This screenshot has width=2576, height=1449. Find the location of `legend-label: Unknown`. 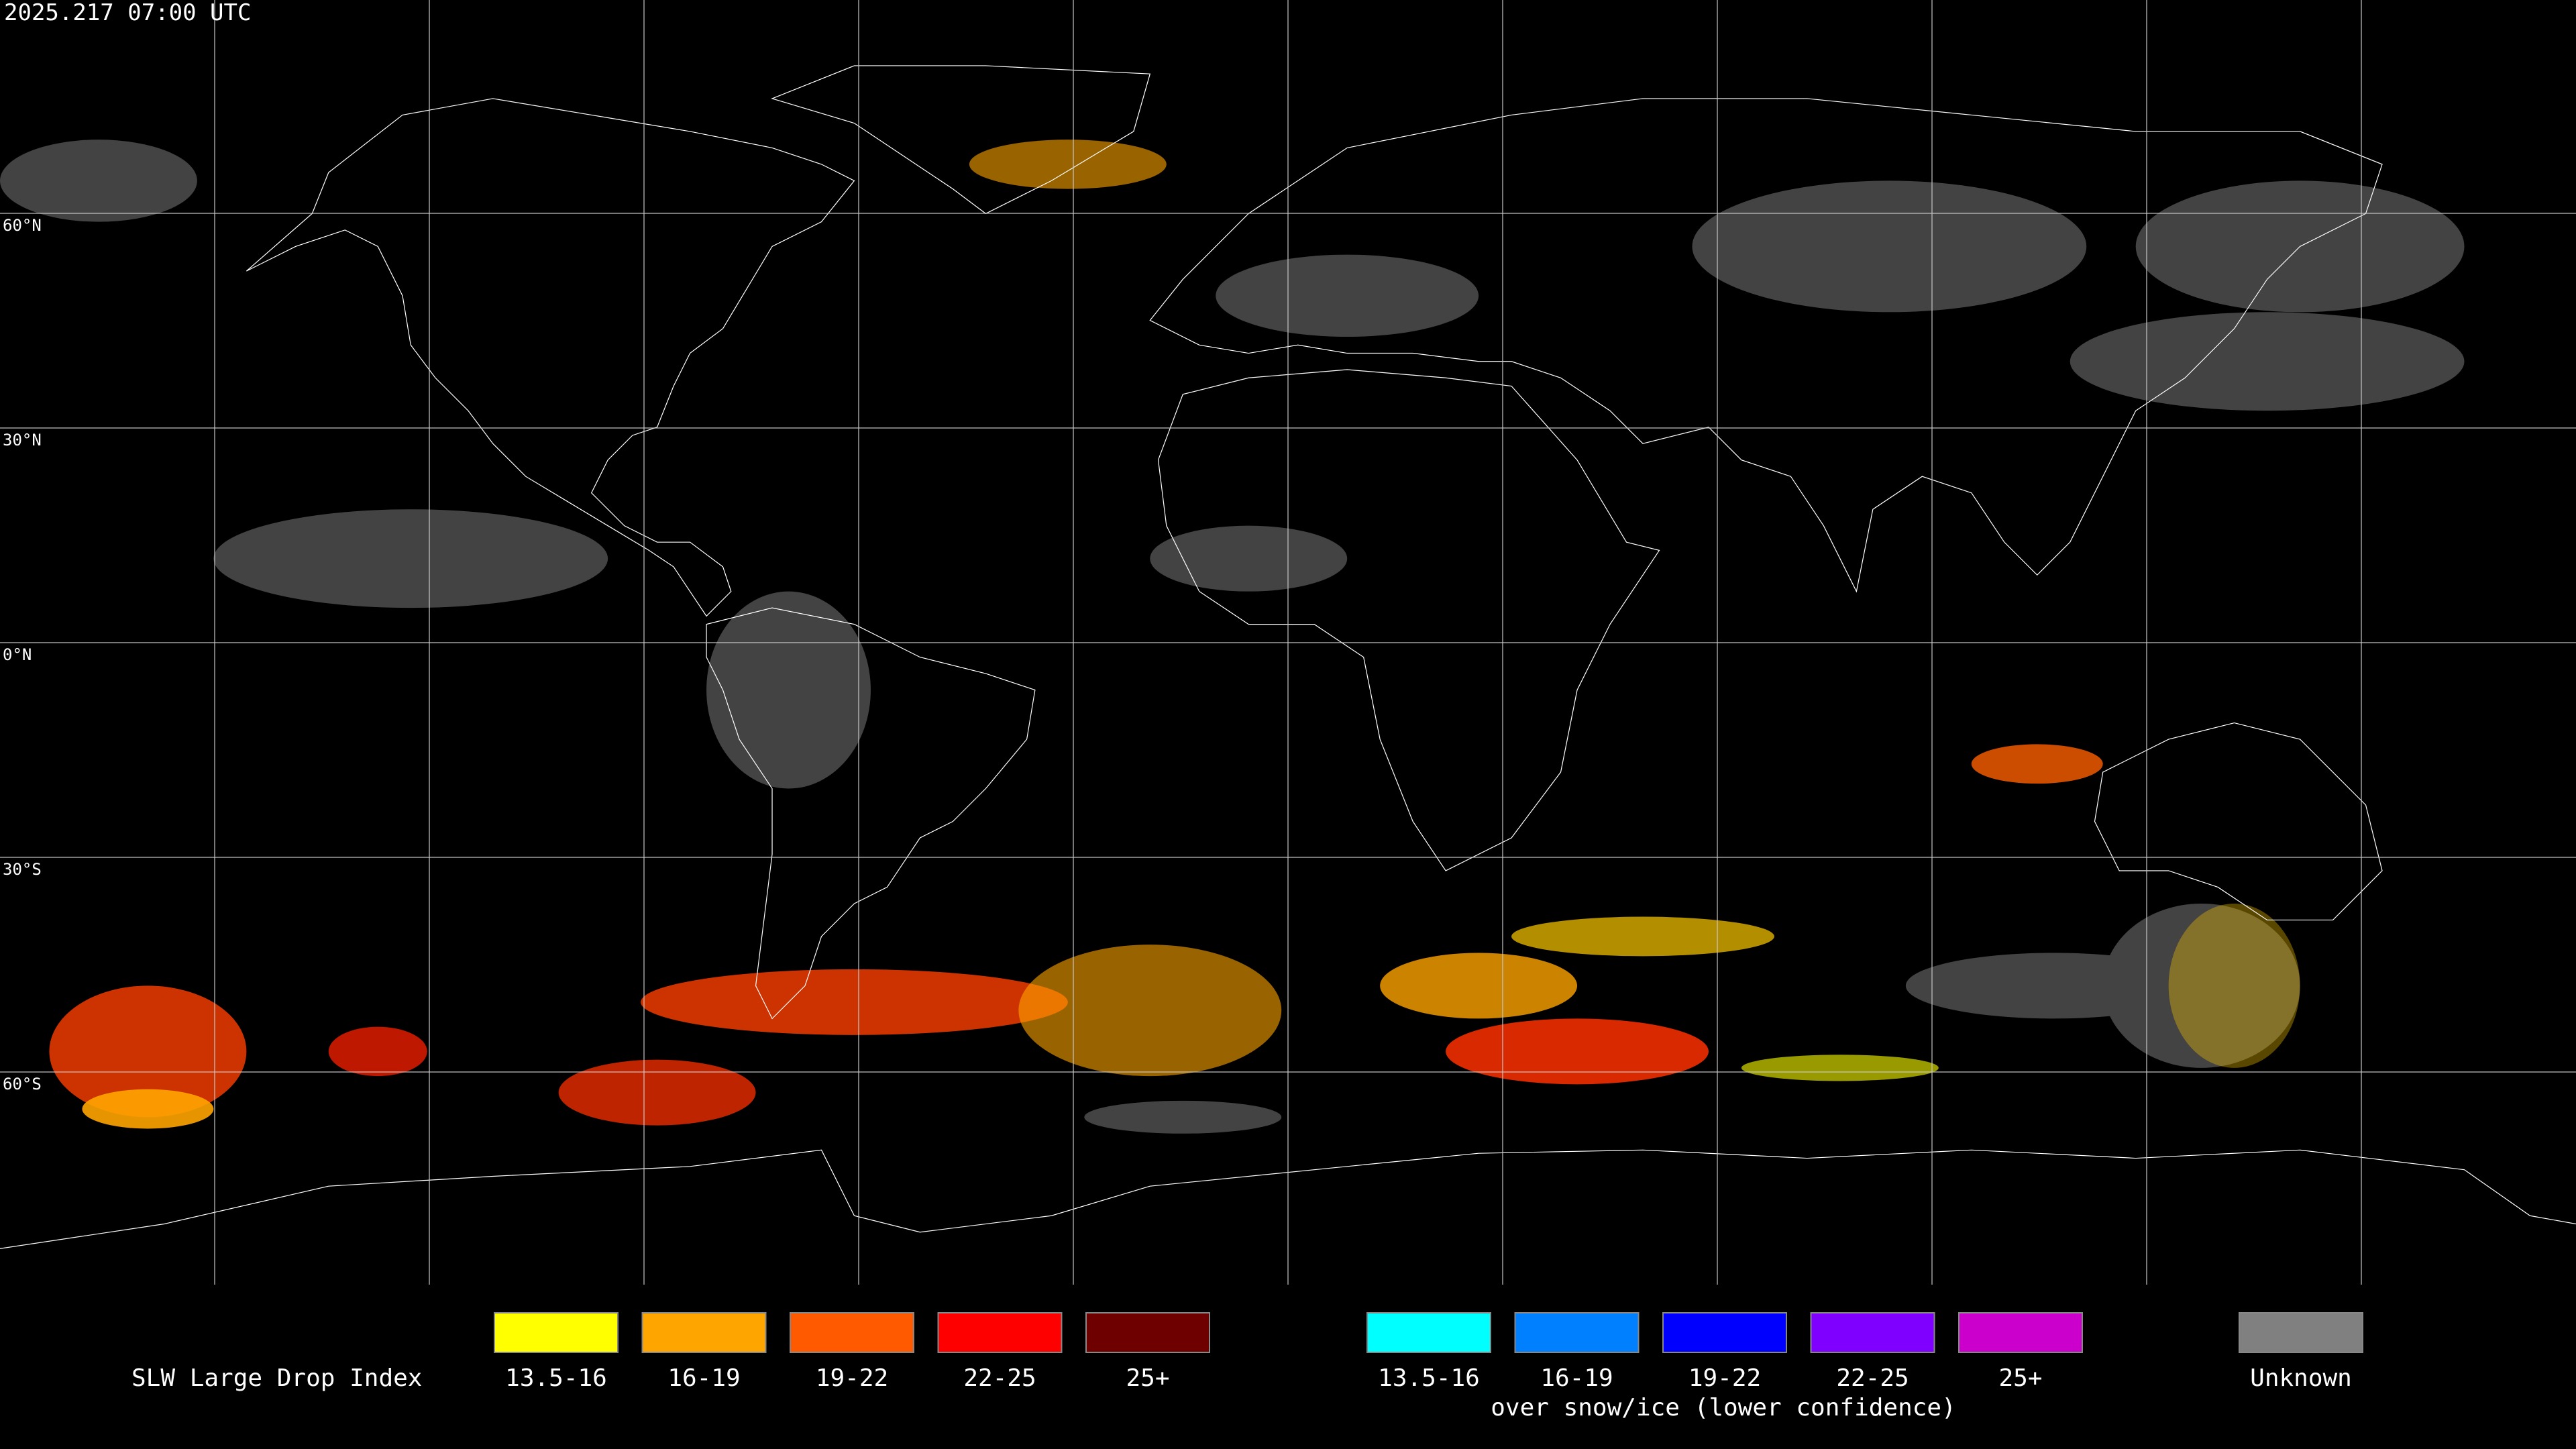

legend-label: Unknown is located at coordinates (2301, 1378).